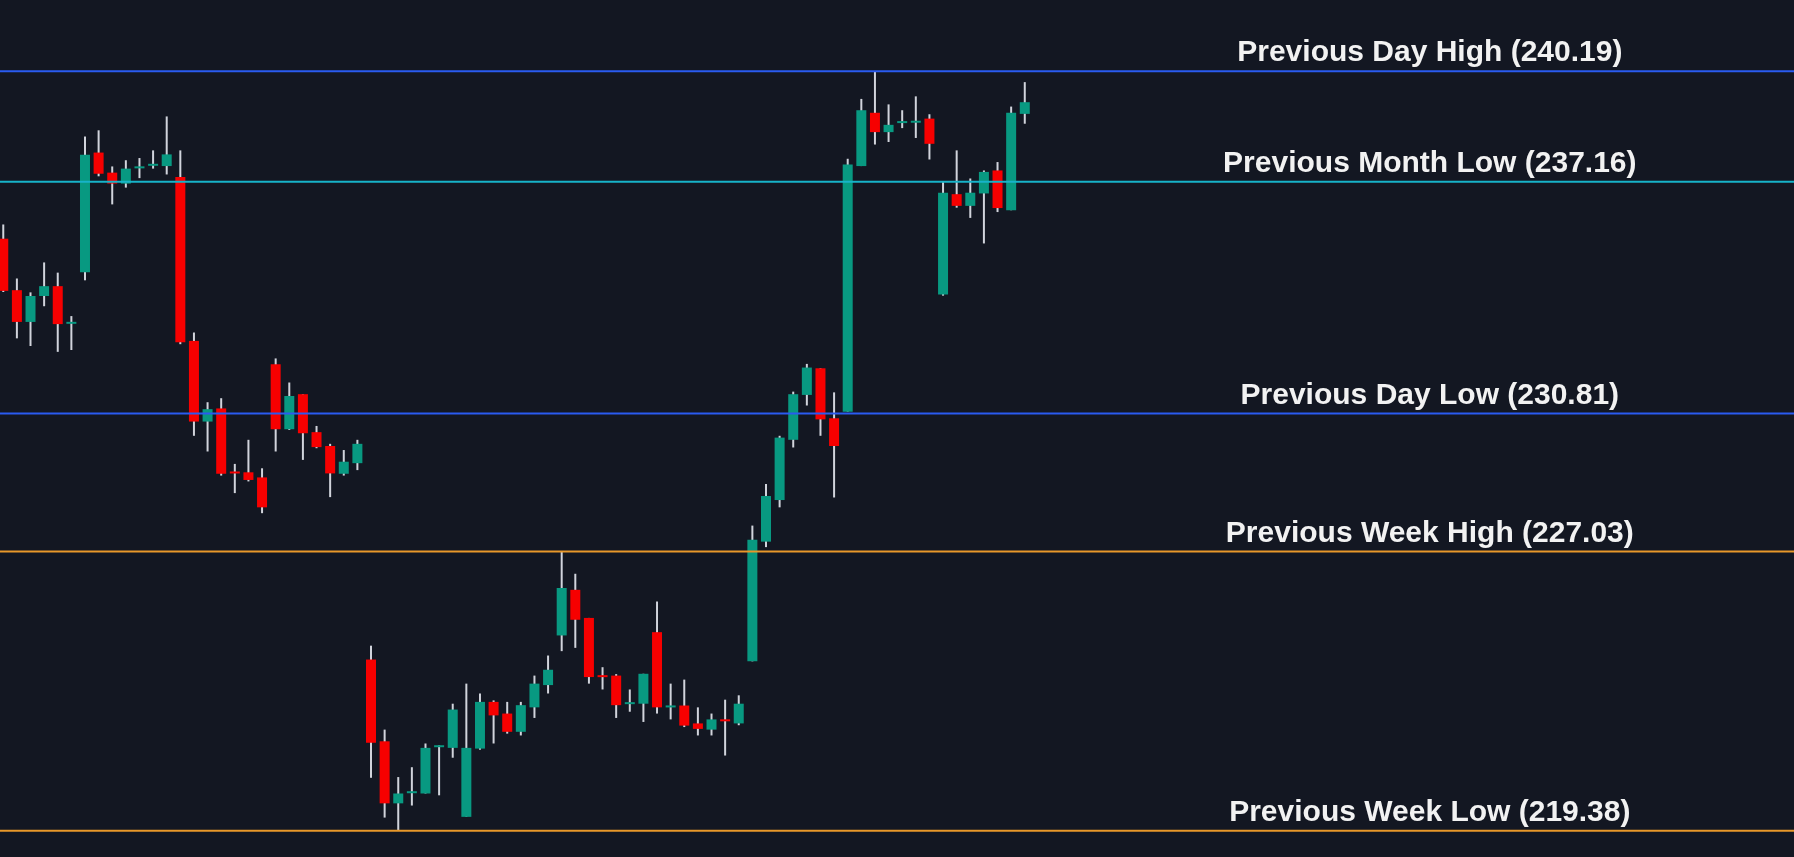 The width and height of the screenshot is (1794, 857). Describe the element at coordinates (1430, 51) in the screenshot. I see `ref-line-label: Previous Day High (240.19)` at that location.